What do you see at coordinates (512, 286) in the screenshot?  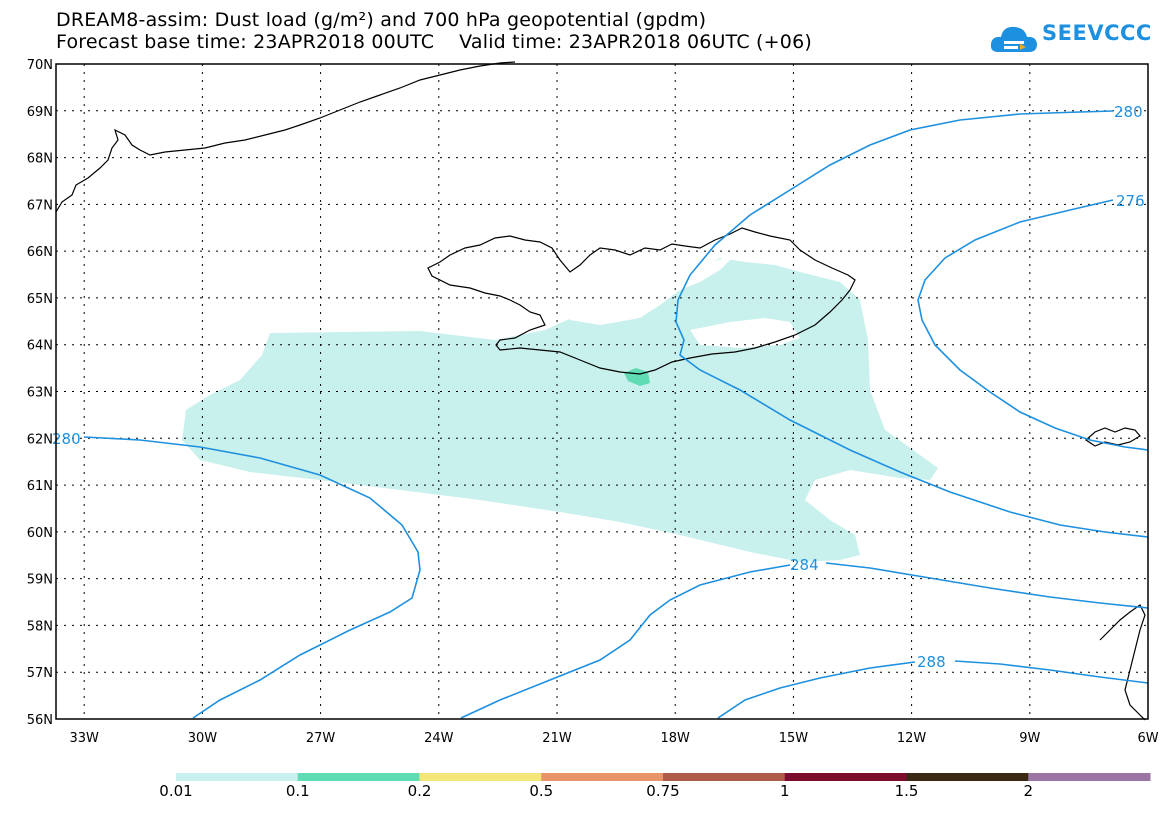 I see `dust-gap-westfjord` at bounding box center [512, 286].